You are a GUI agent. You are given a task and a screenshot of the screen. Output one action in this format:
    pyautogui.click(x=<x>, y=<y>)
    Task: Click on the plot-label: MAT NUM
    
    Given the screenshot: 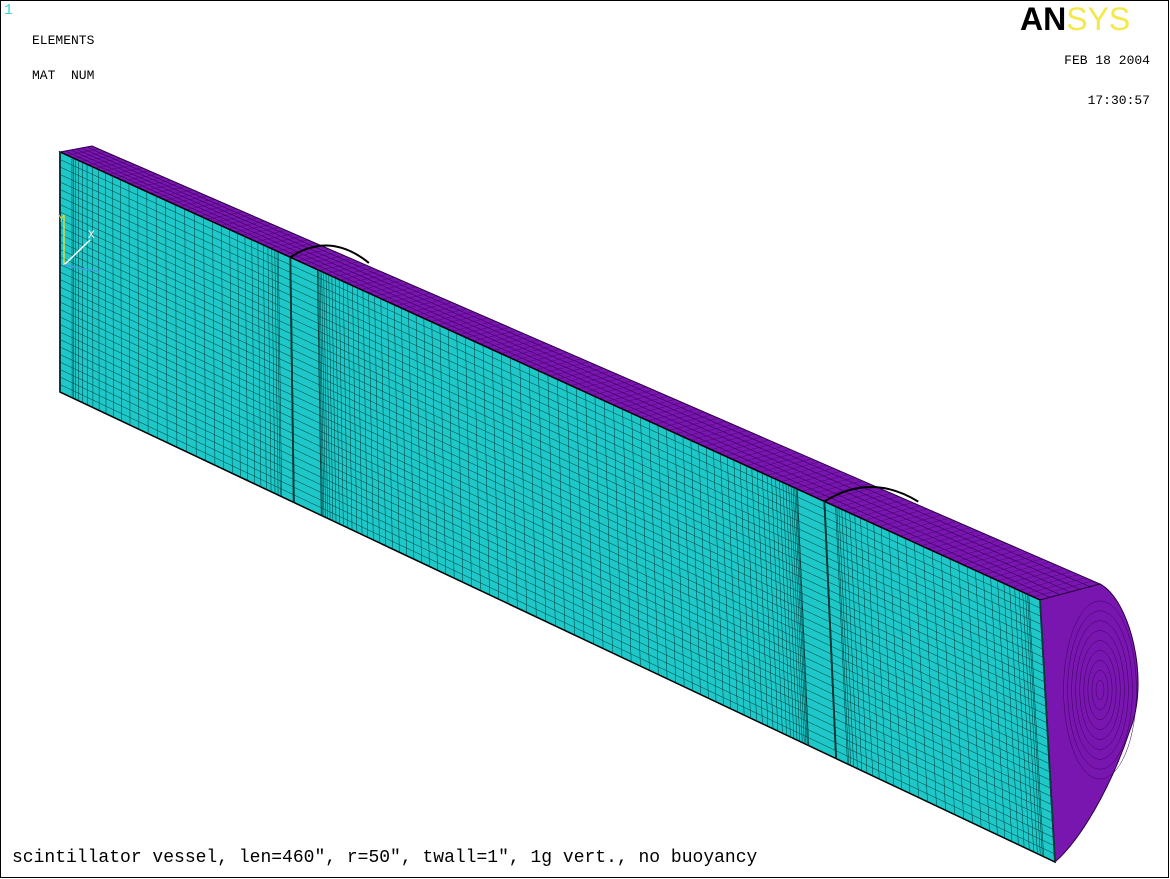 What is the action you would take?
    pyautogui.click(x=63, y=75)
    